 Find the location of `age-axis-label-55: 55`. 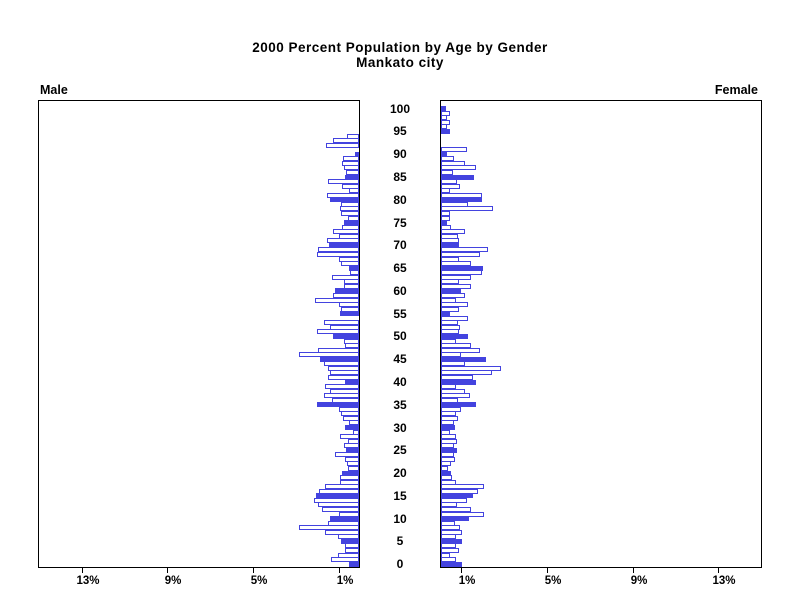

age-axis-label-55: 55 is located at coordinates (400, 314).